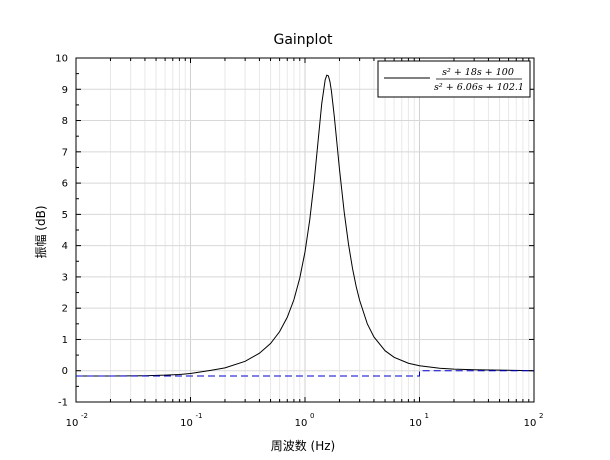 The image size is (610, 460). Describe the element at coordinates (65, 184) in the screenshot. I see `y-tick-label: 6` at that location.